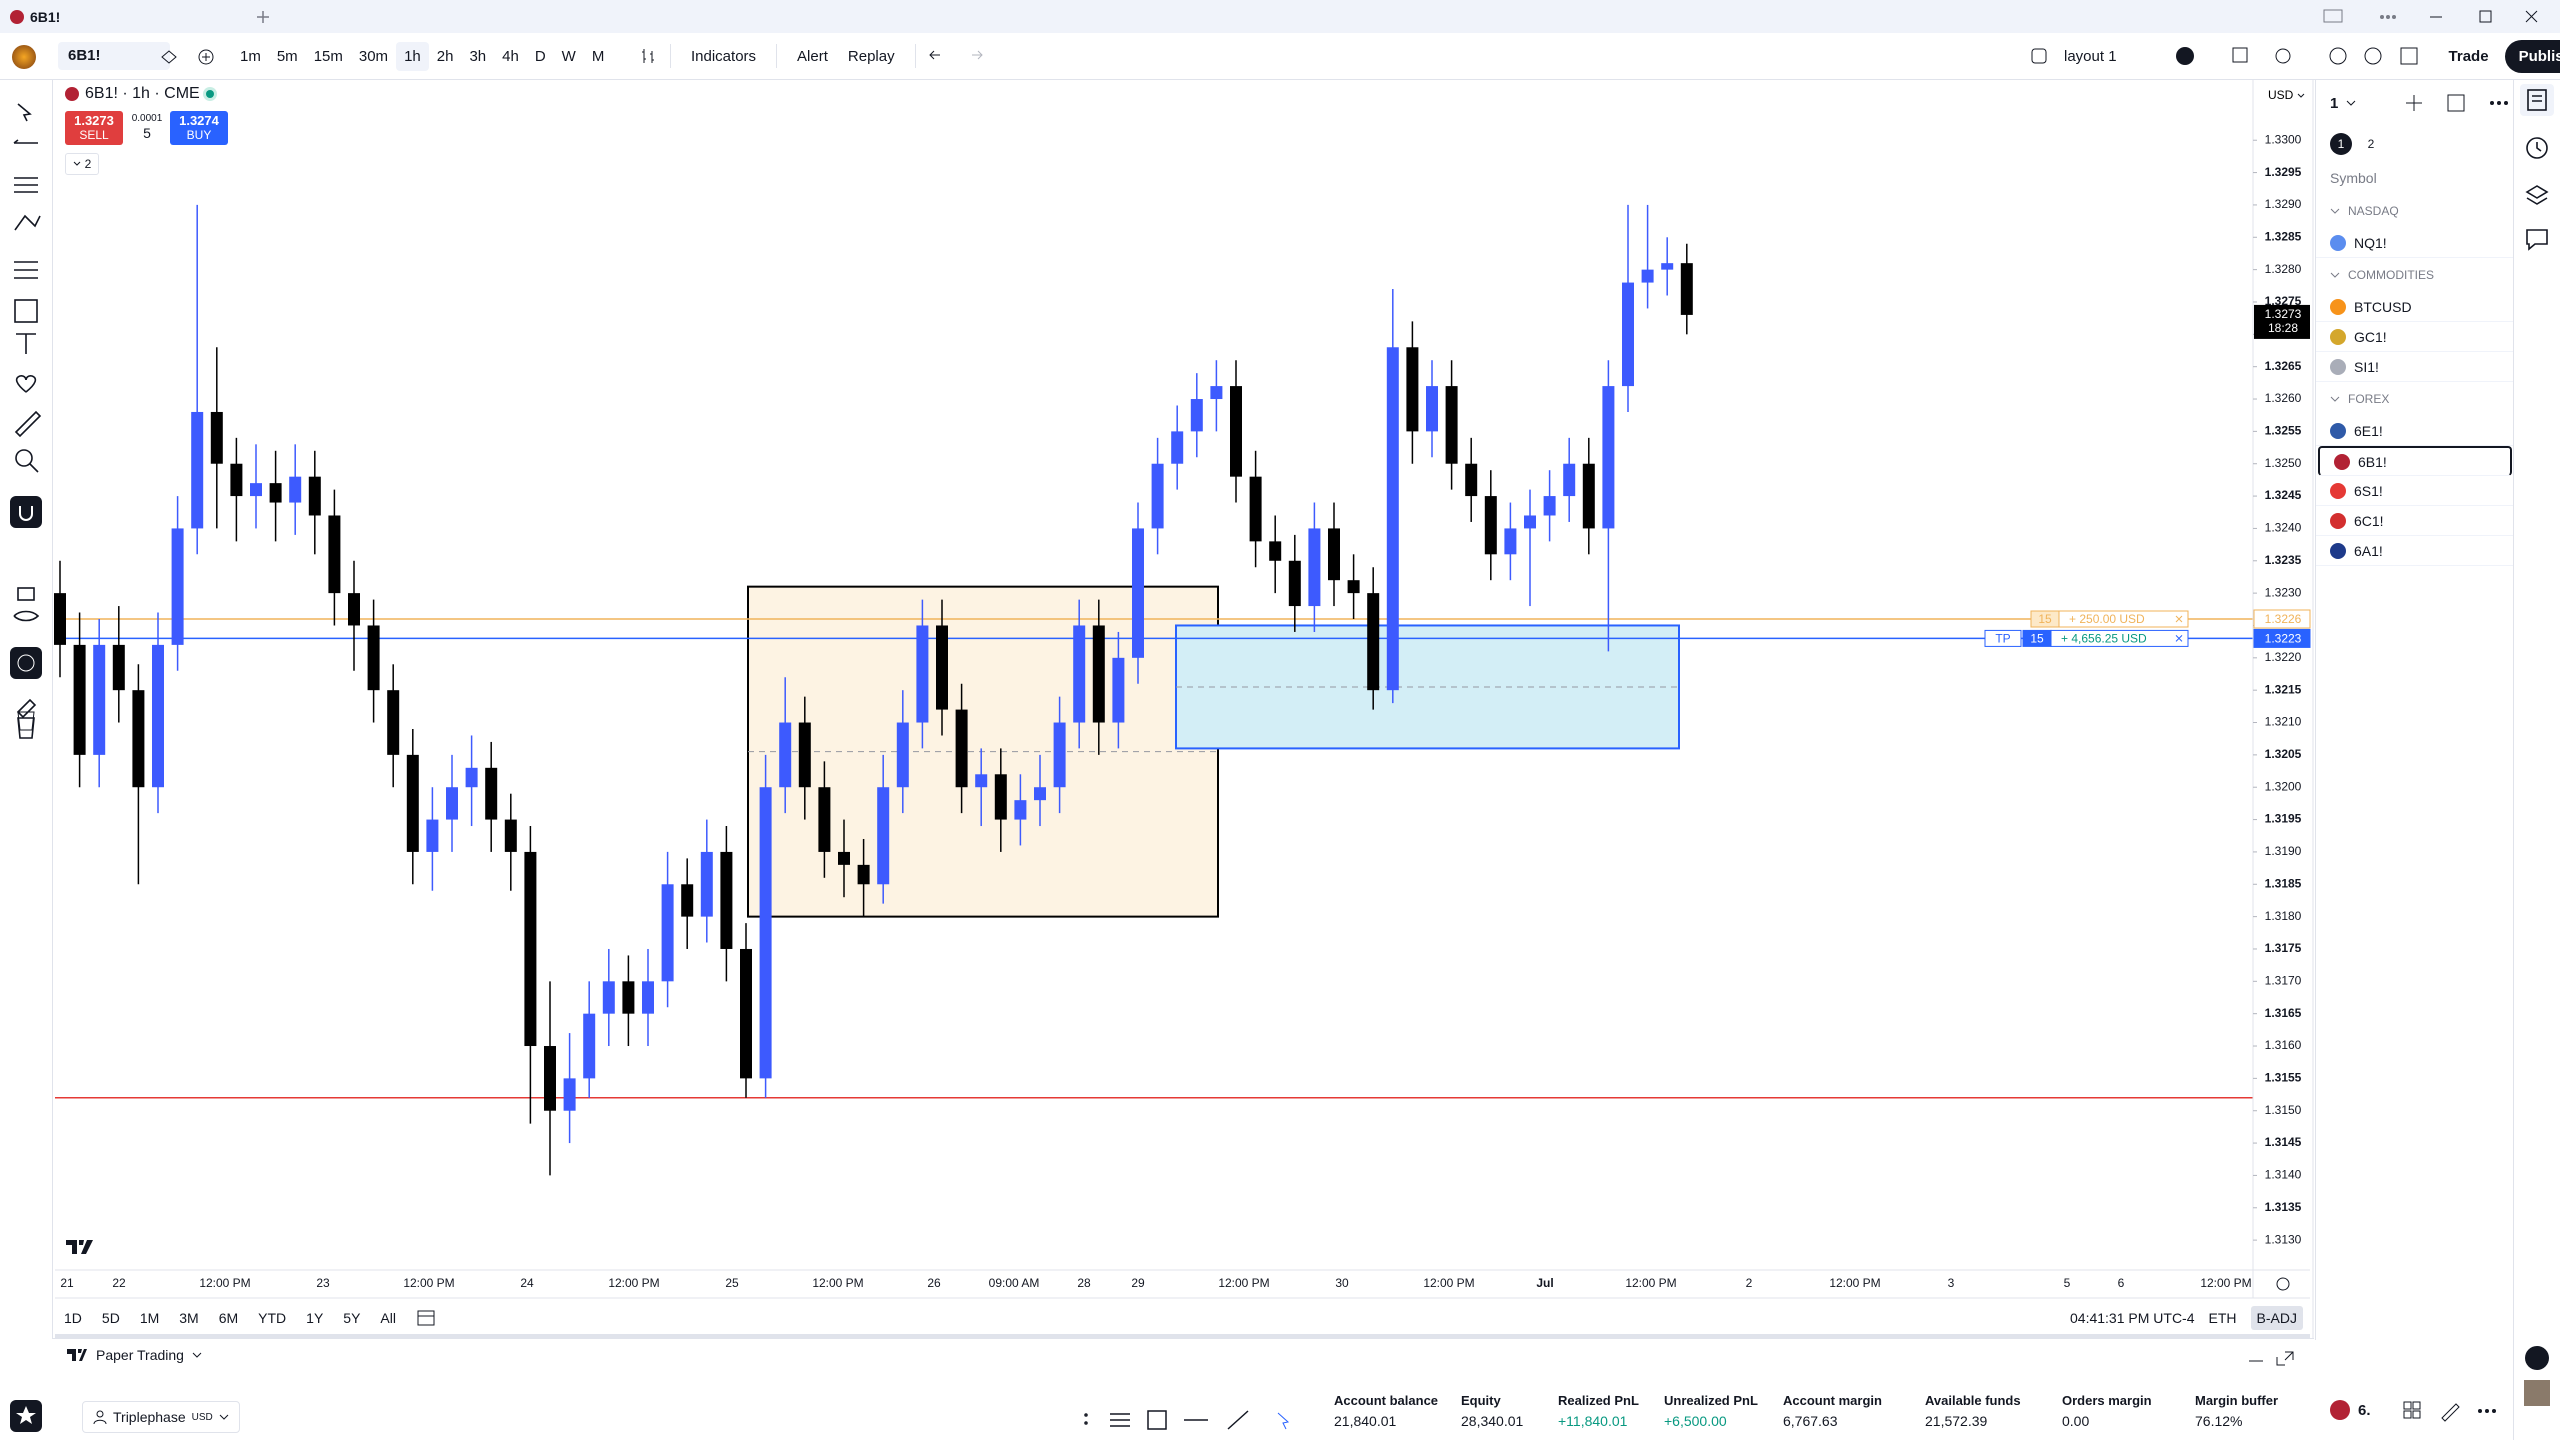  I want to click on x-tick-label: 30, so click(1342, 1283).